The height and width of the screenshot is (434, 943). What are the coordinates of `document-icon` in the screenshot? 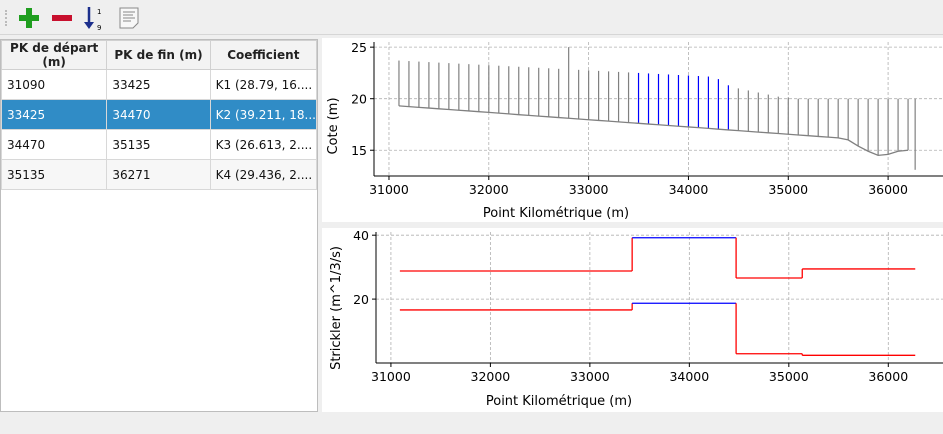 It's located at (129, 18).